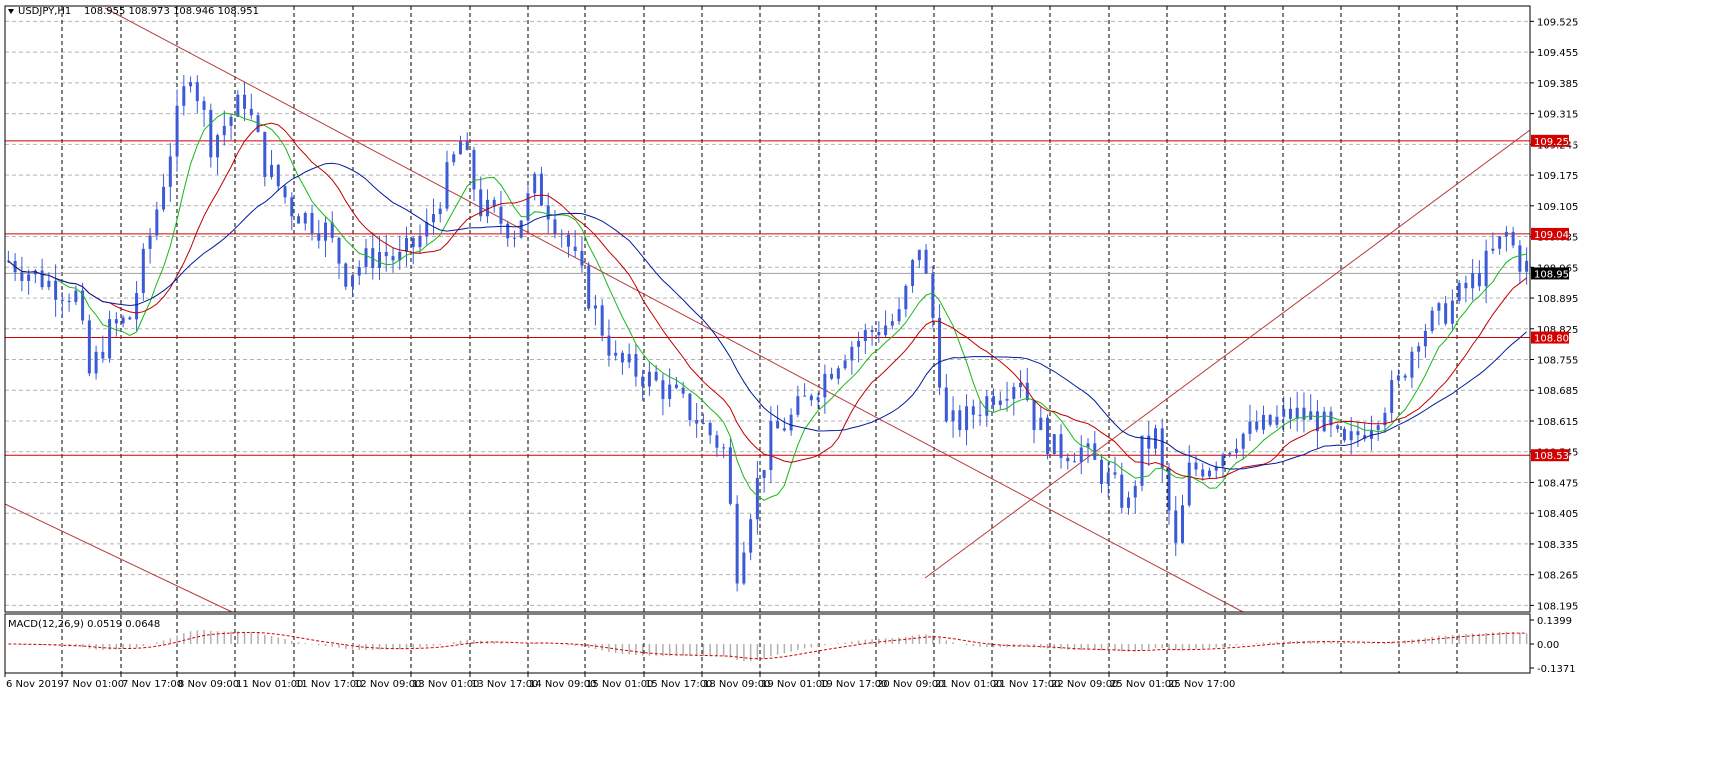 This screenshot has height=764, width=1725. What do you see at coordinates (1554, 142) in the screenshot?
I see `level-tag-label: 109.253` at bounding box center [1554, 142].